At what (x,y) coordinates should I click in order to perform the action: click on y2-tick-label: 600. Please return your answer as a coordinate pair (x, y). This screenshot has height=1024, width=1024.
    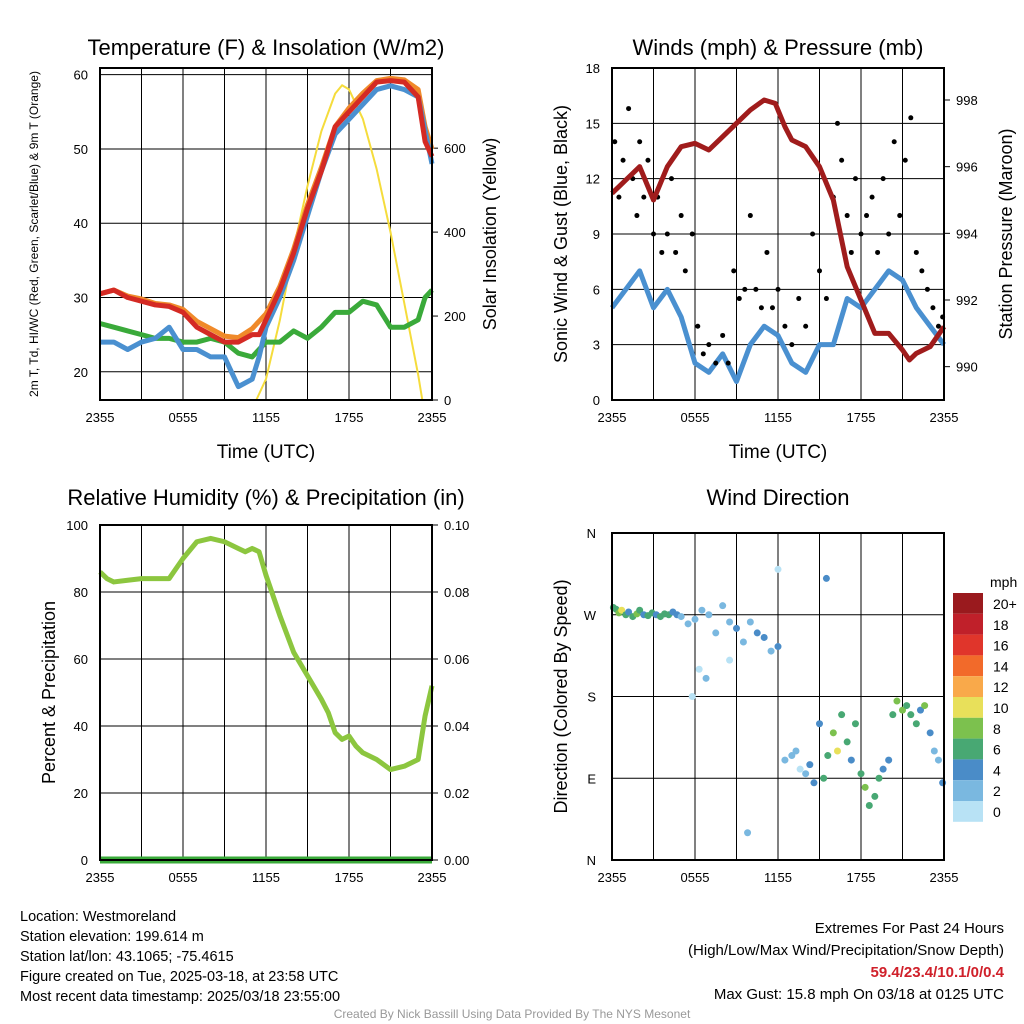
    Looking at the image, I should click on (455, 148).